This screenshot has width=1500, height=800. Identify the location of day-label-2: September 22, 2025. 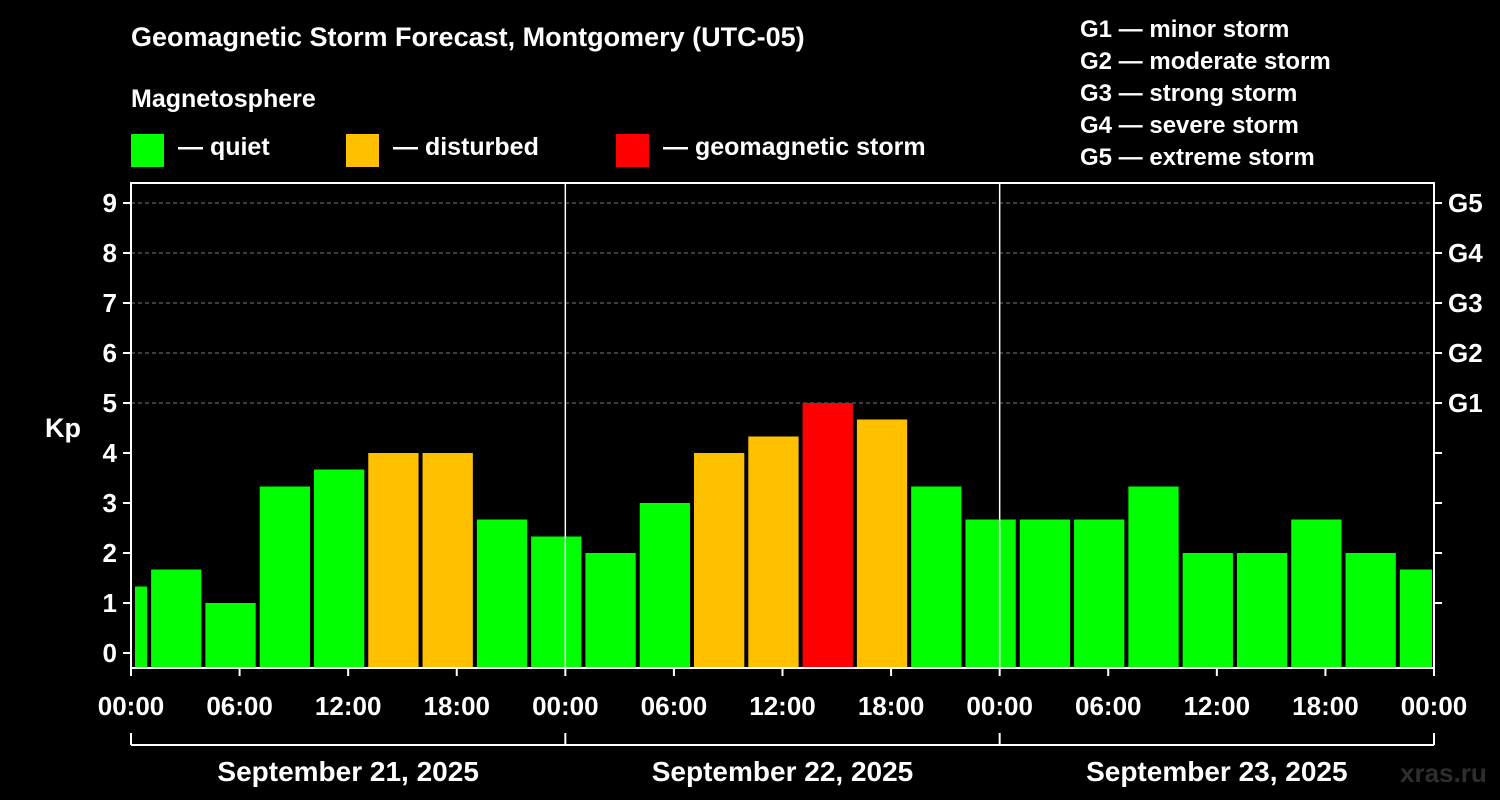
(783, 771).